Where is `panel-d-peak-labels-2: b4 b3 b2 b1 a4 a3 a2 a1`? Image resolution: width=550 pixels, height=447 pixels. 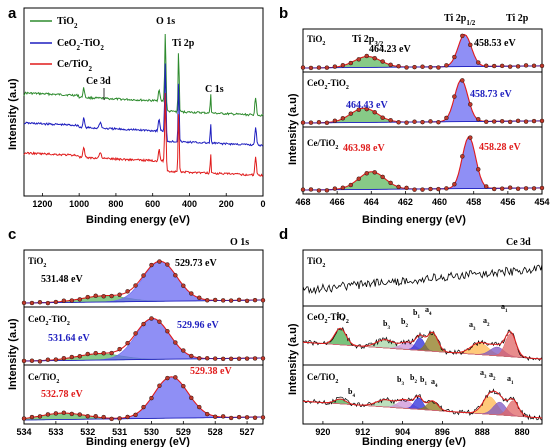
panel-d-peak-labels-2: b4 b3 b2 b1 a4 a3 a2 a1 is located at coordinates (422, 317).